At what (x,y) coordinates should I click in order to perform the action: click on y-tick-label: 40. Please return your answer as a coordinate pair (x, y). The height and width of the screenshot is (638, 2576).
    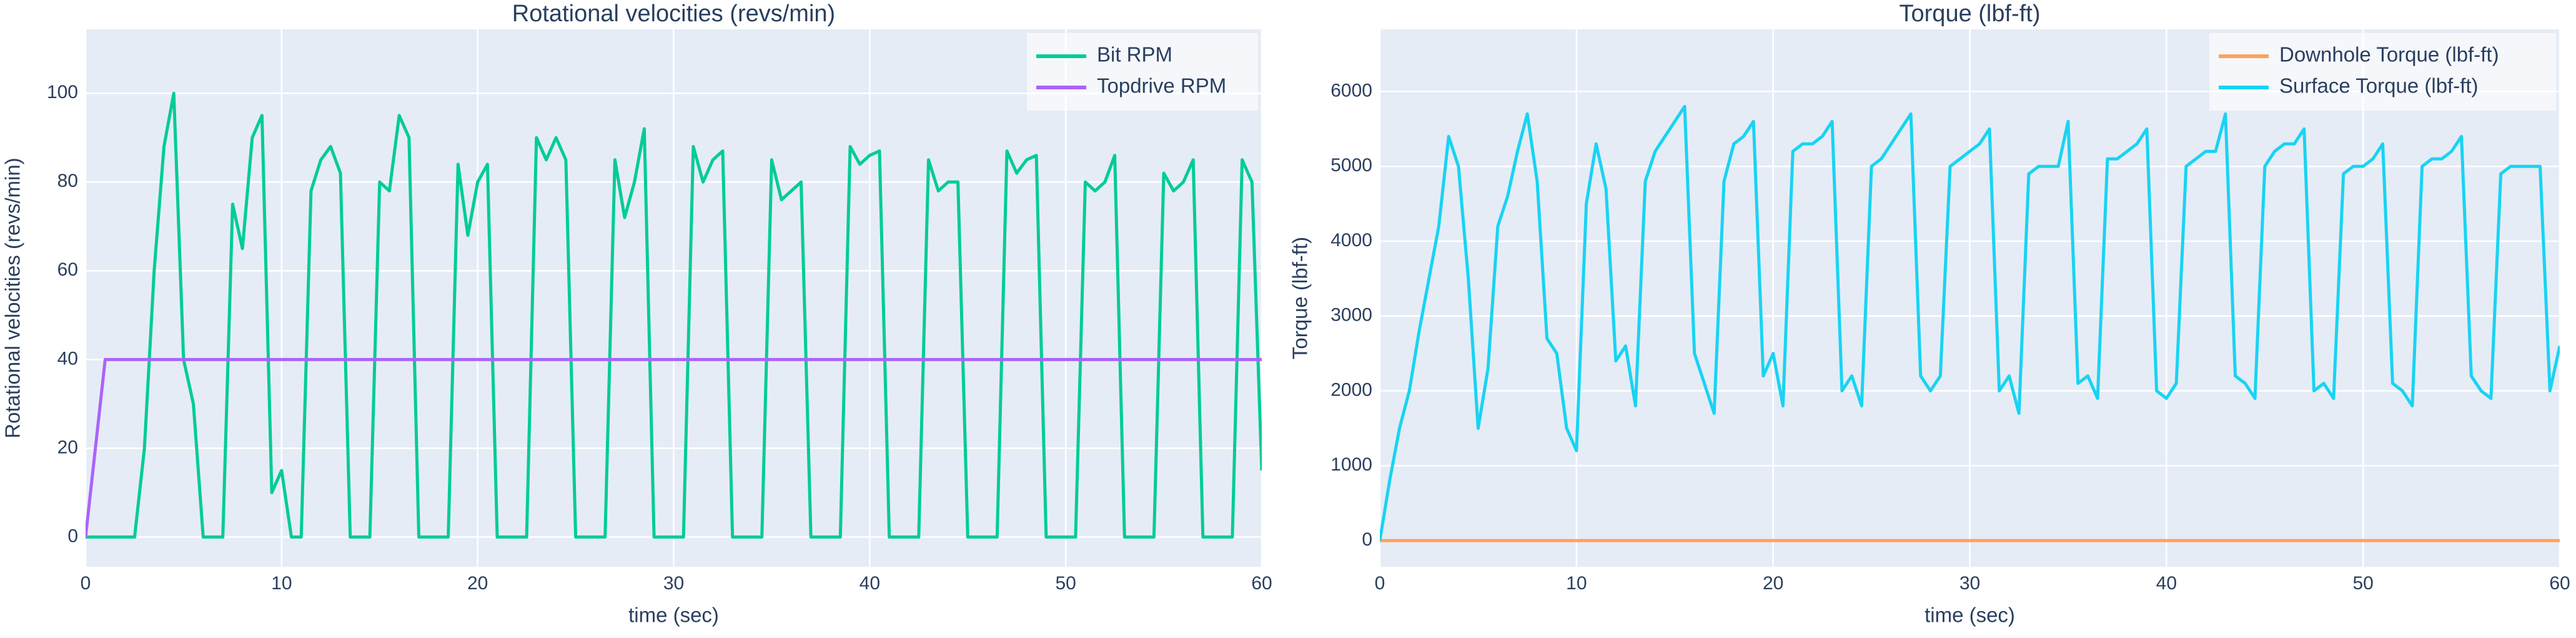
    Looking at the image, I should click on (67, 359).